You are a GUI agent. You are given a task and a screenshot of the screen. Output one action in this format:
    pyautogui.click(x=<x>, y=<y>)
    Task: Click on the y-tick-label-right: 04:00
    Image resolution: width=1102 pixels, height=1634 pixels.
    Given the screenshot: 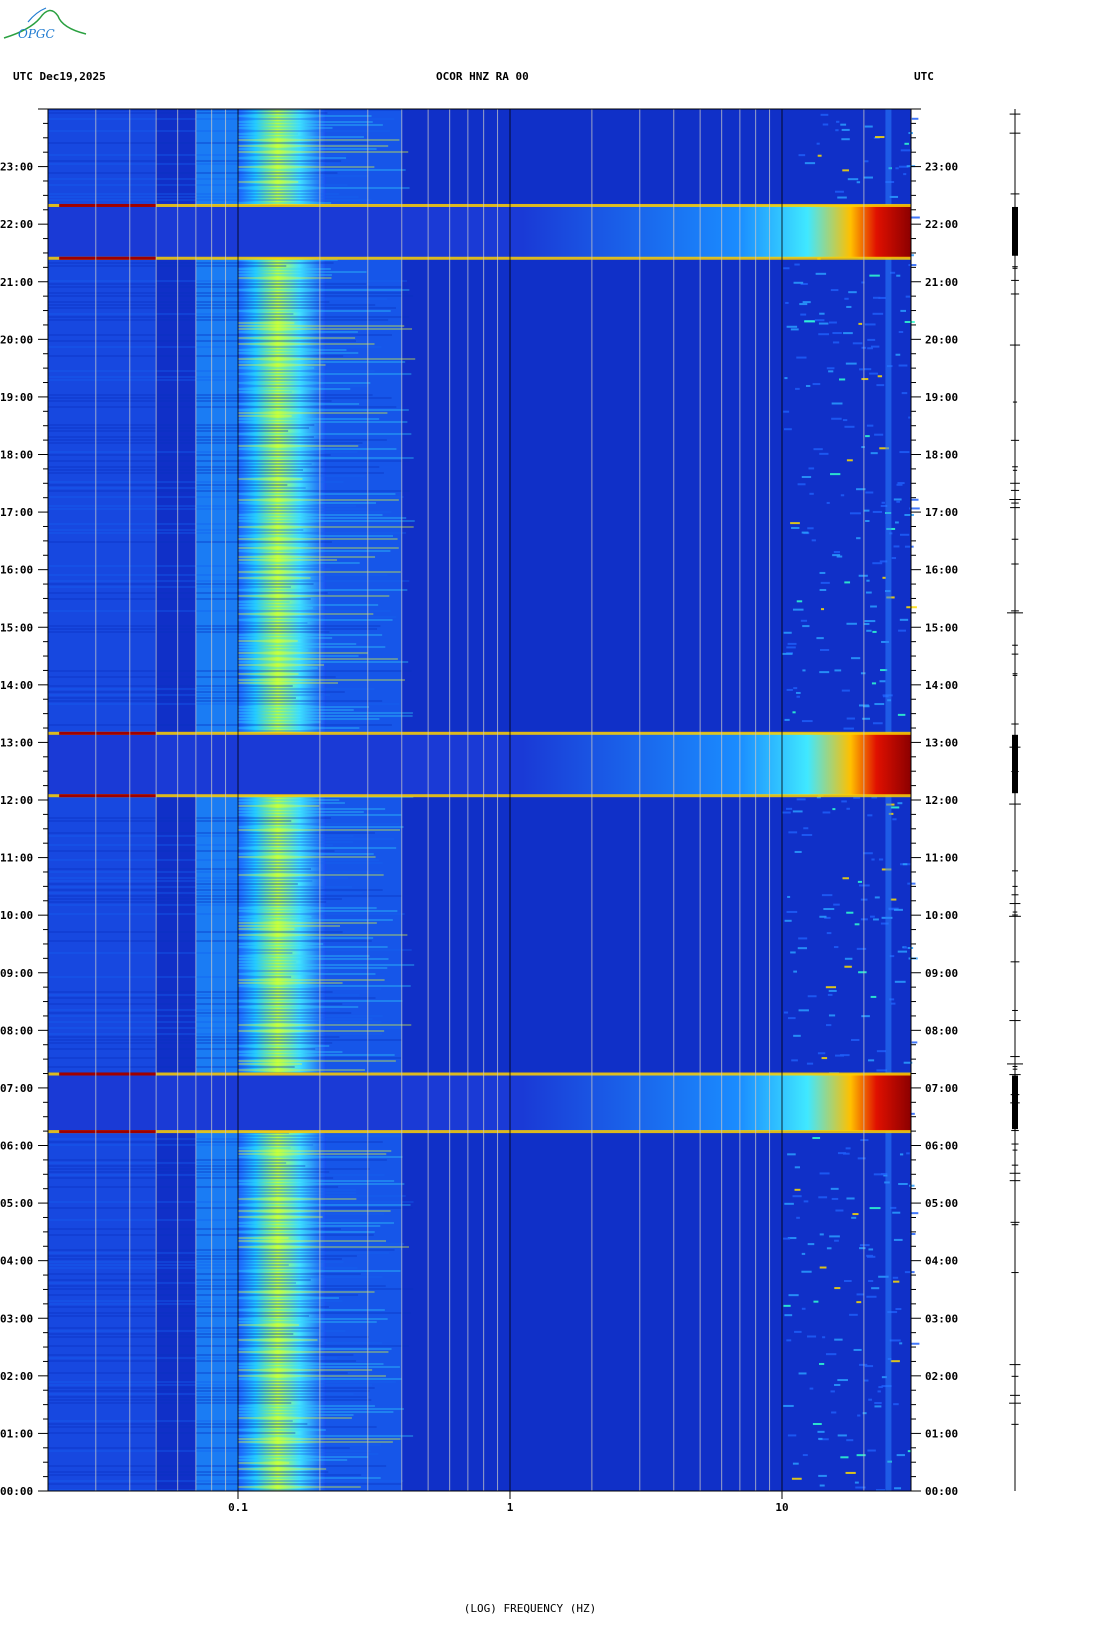 What is the action you would take?
    pyautogui.click(x=941, y=1261)
    